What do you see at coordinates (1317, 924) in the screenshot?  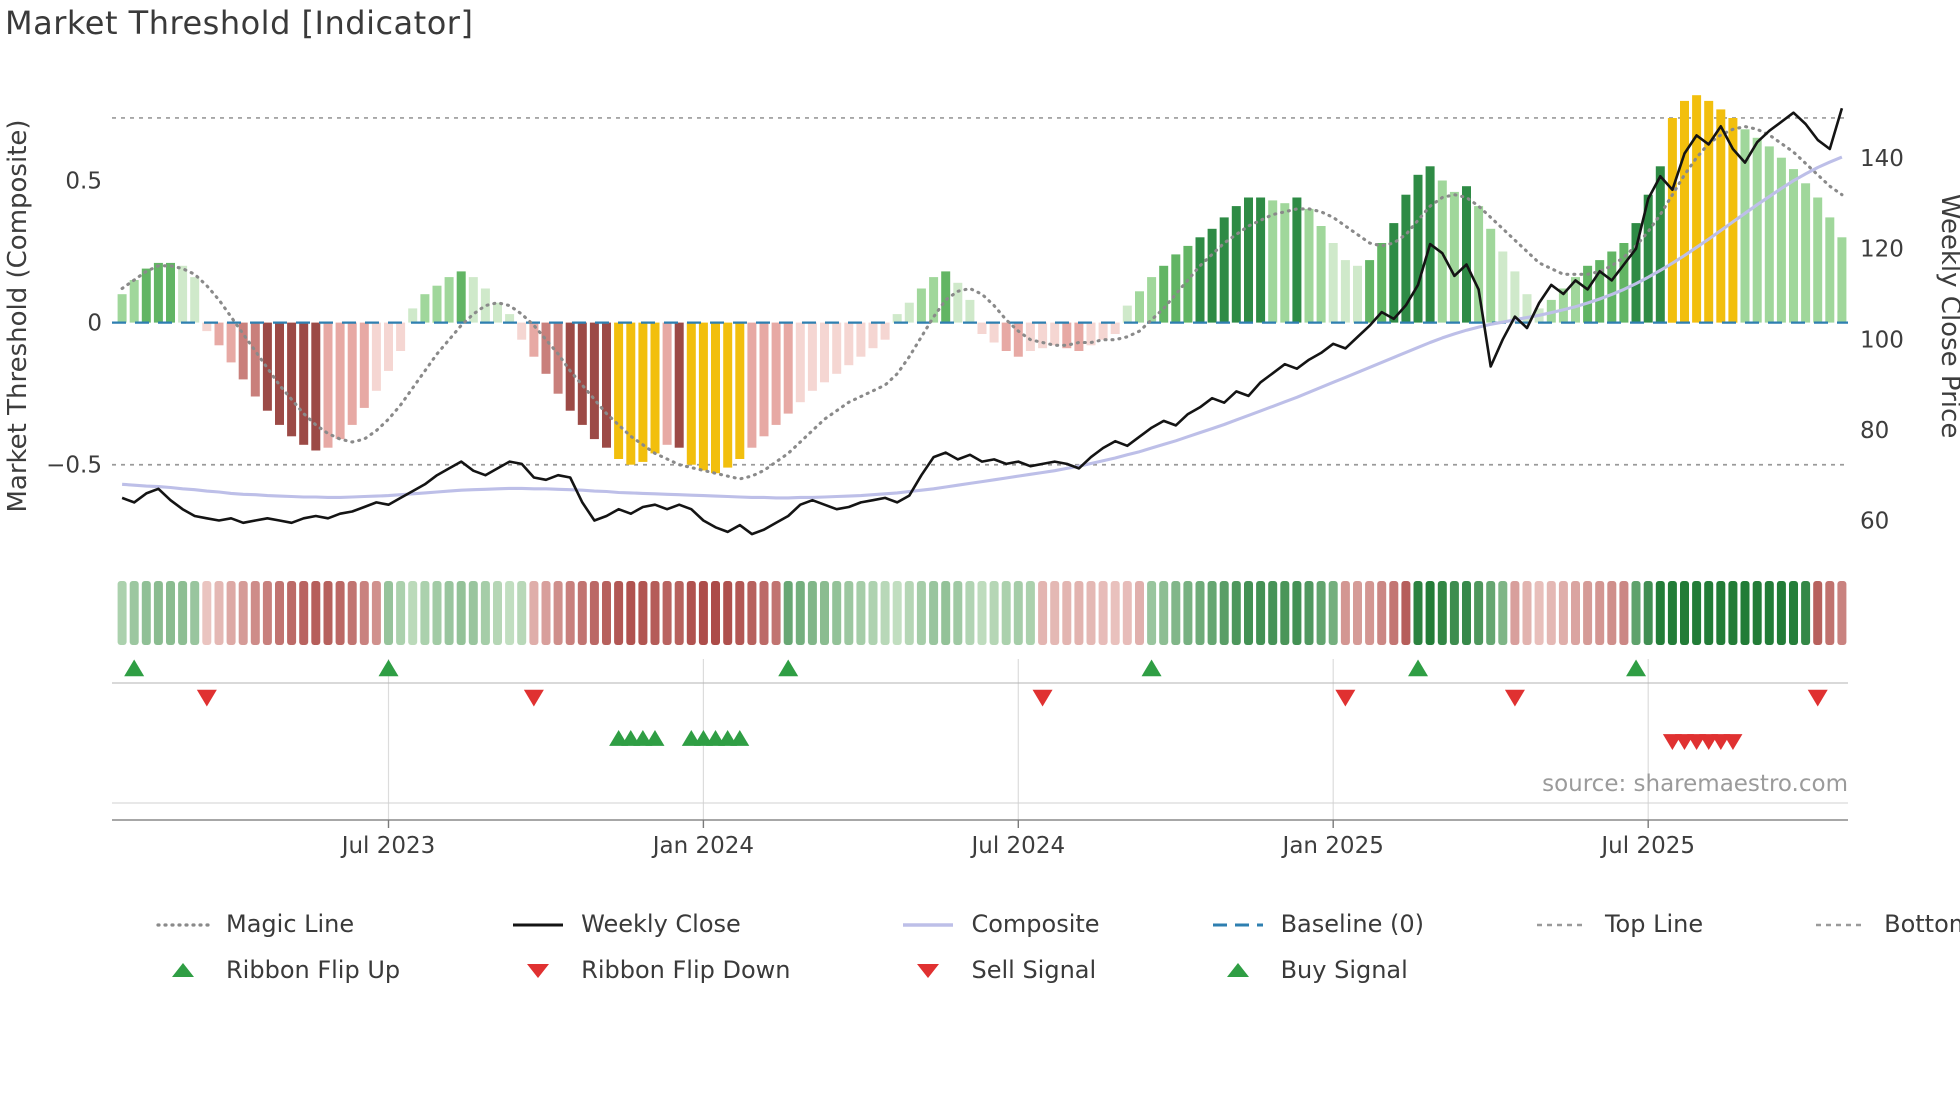 I see `legend-item-baseline: Baseline (0)` at bounding box center [1317, 924].